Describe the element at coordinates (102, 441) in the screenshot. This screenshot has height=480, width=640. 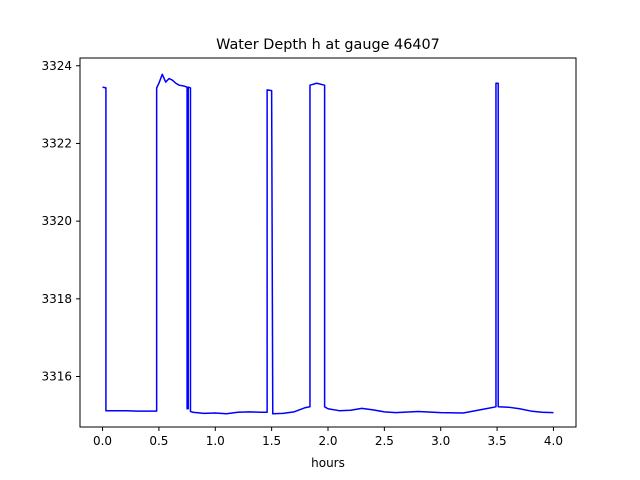
I see `x-tick-label: 0.0` at that location.